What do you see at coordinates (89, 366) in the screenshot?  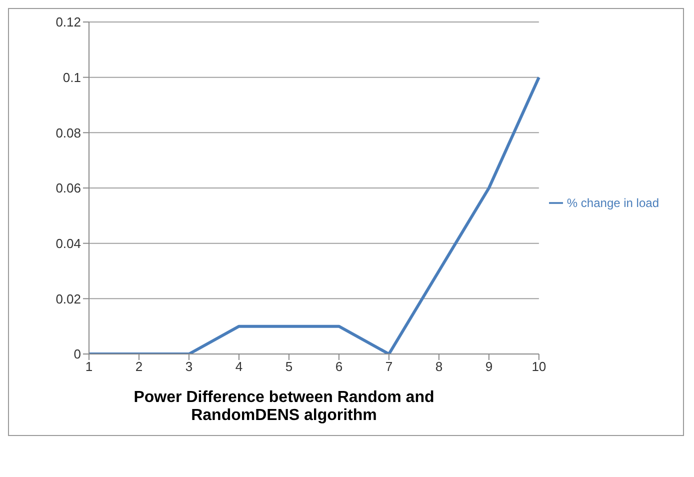 I see `x-tick-label: 1` at bounding box center [89, 366].